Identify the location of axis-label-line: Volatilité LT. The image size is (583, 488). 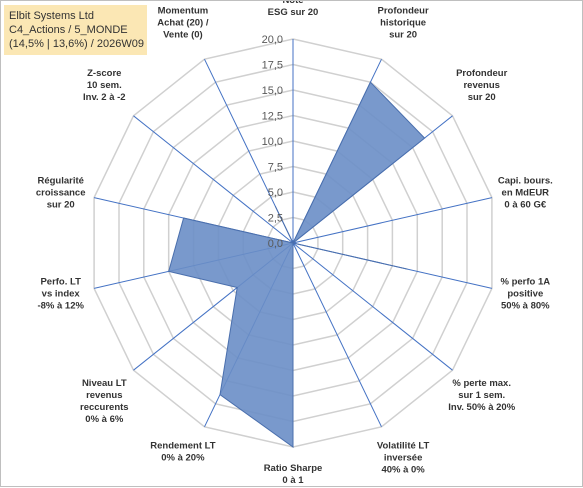
(403, 446).